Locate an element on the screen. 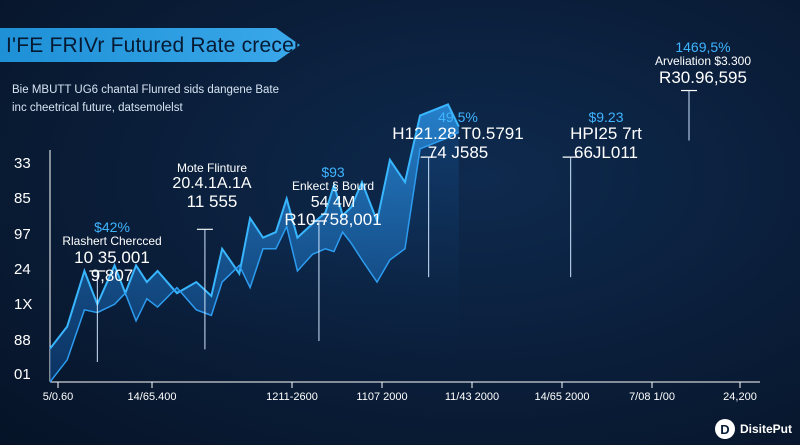 This screenshot has height=445, width=800. x-tick-label: 5/0.60 is located at coordinates (58, 397).